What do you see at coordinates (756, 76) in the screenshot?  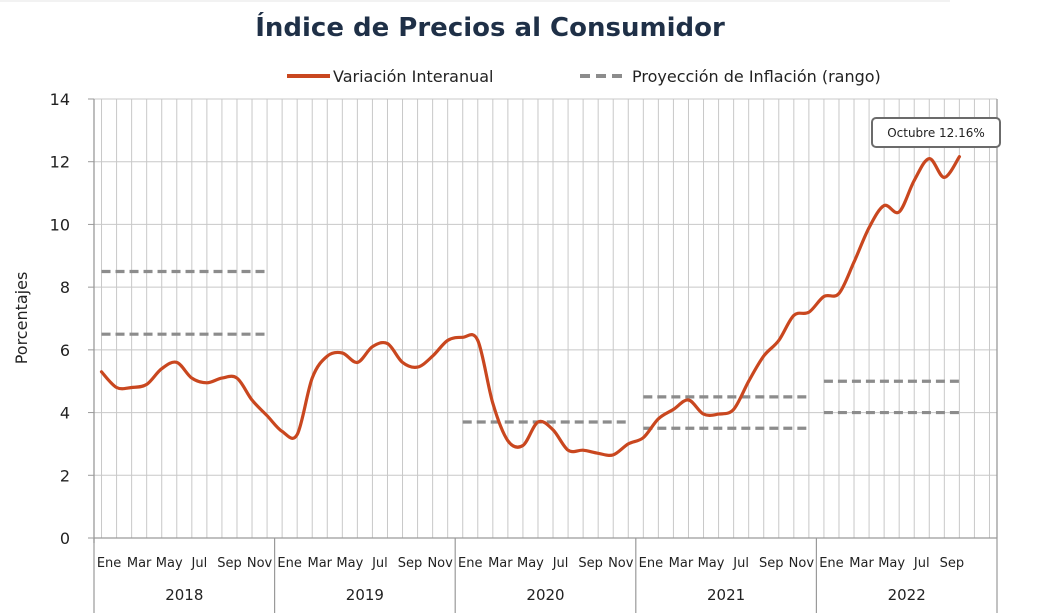 I see `legend-label-proyeccion: Proyección de Inflación (rango)` at bounding box center [756, 76].